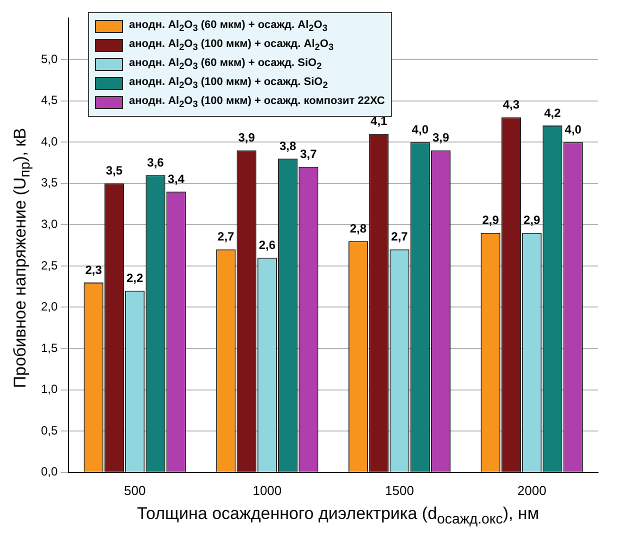 This screenshot has height=540, width=617. I want to click on y-tick-label: 2,5, so click(49, 265).